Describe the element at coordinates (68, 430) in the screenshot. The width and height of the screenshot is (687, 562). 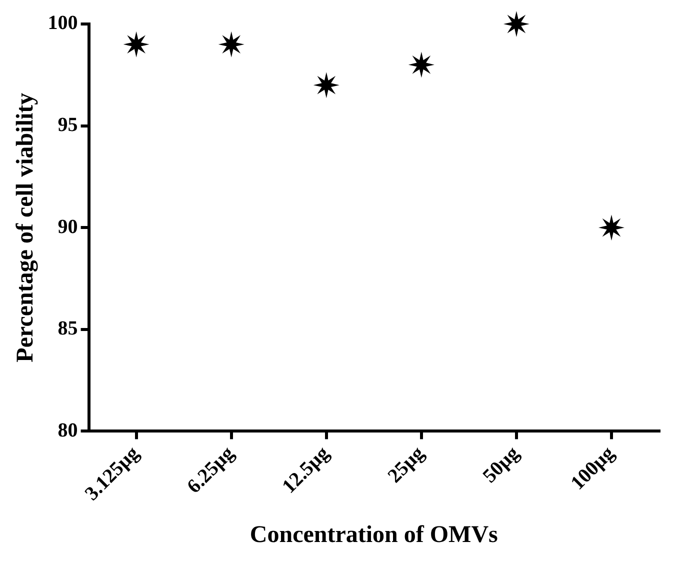
I see `y-tick-label: 80` at that location.